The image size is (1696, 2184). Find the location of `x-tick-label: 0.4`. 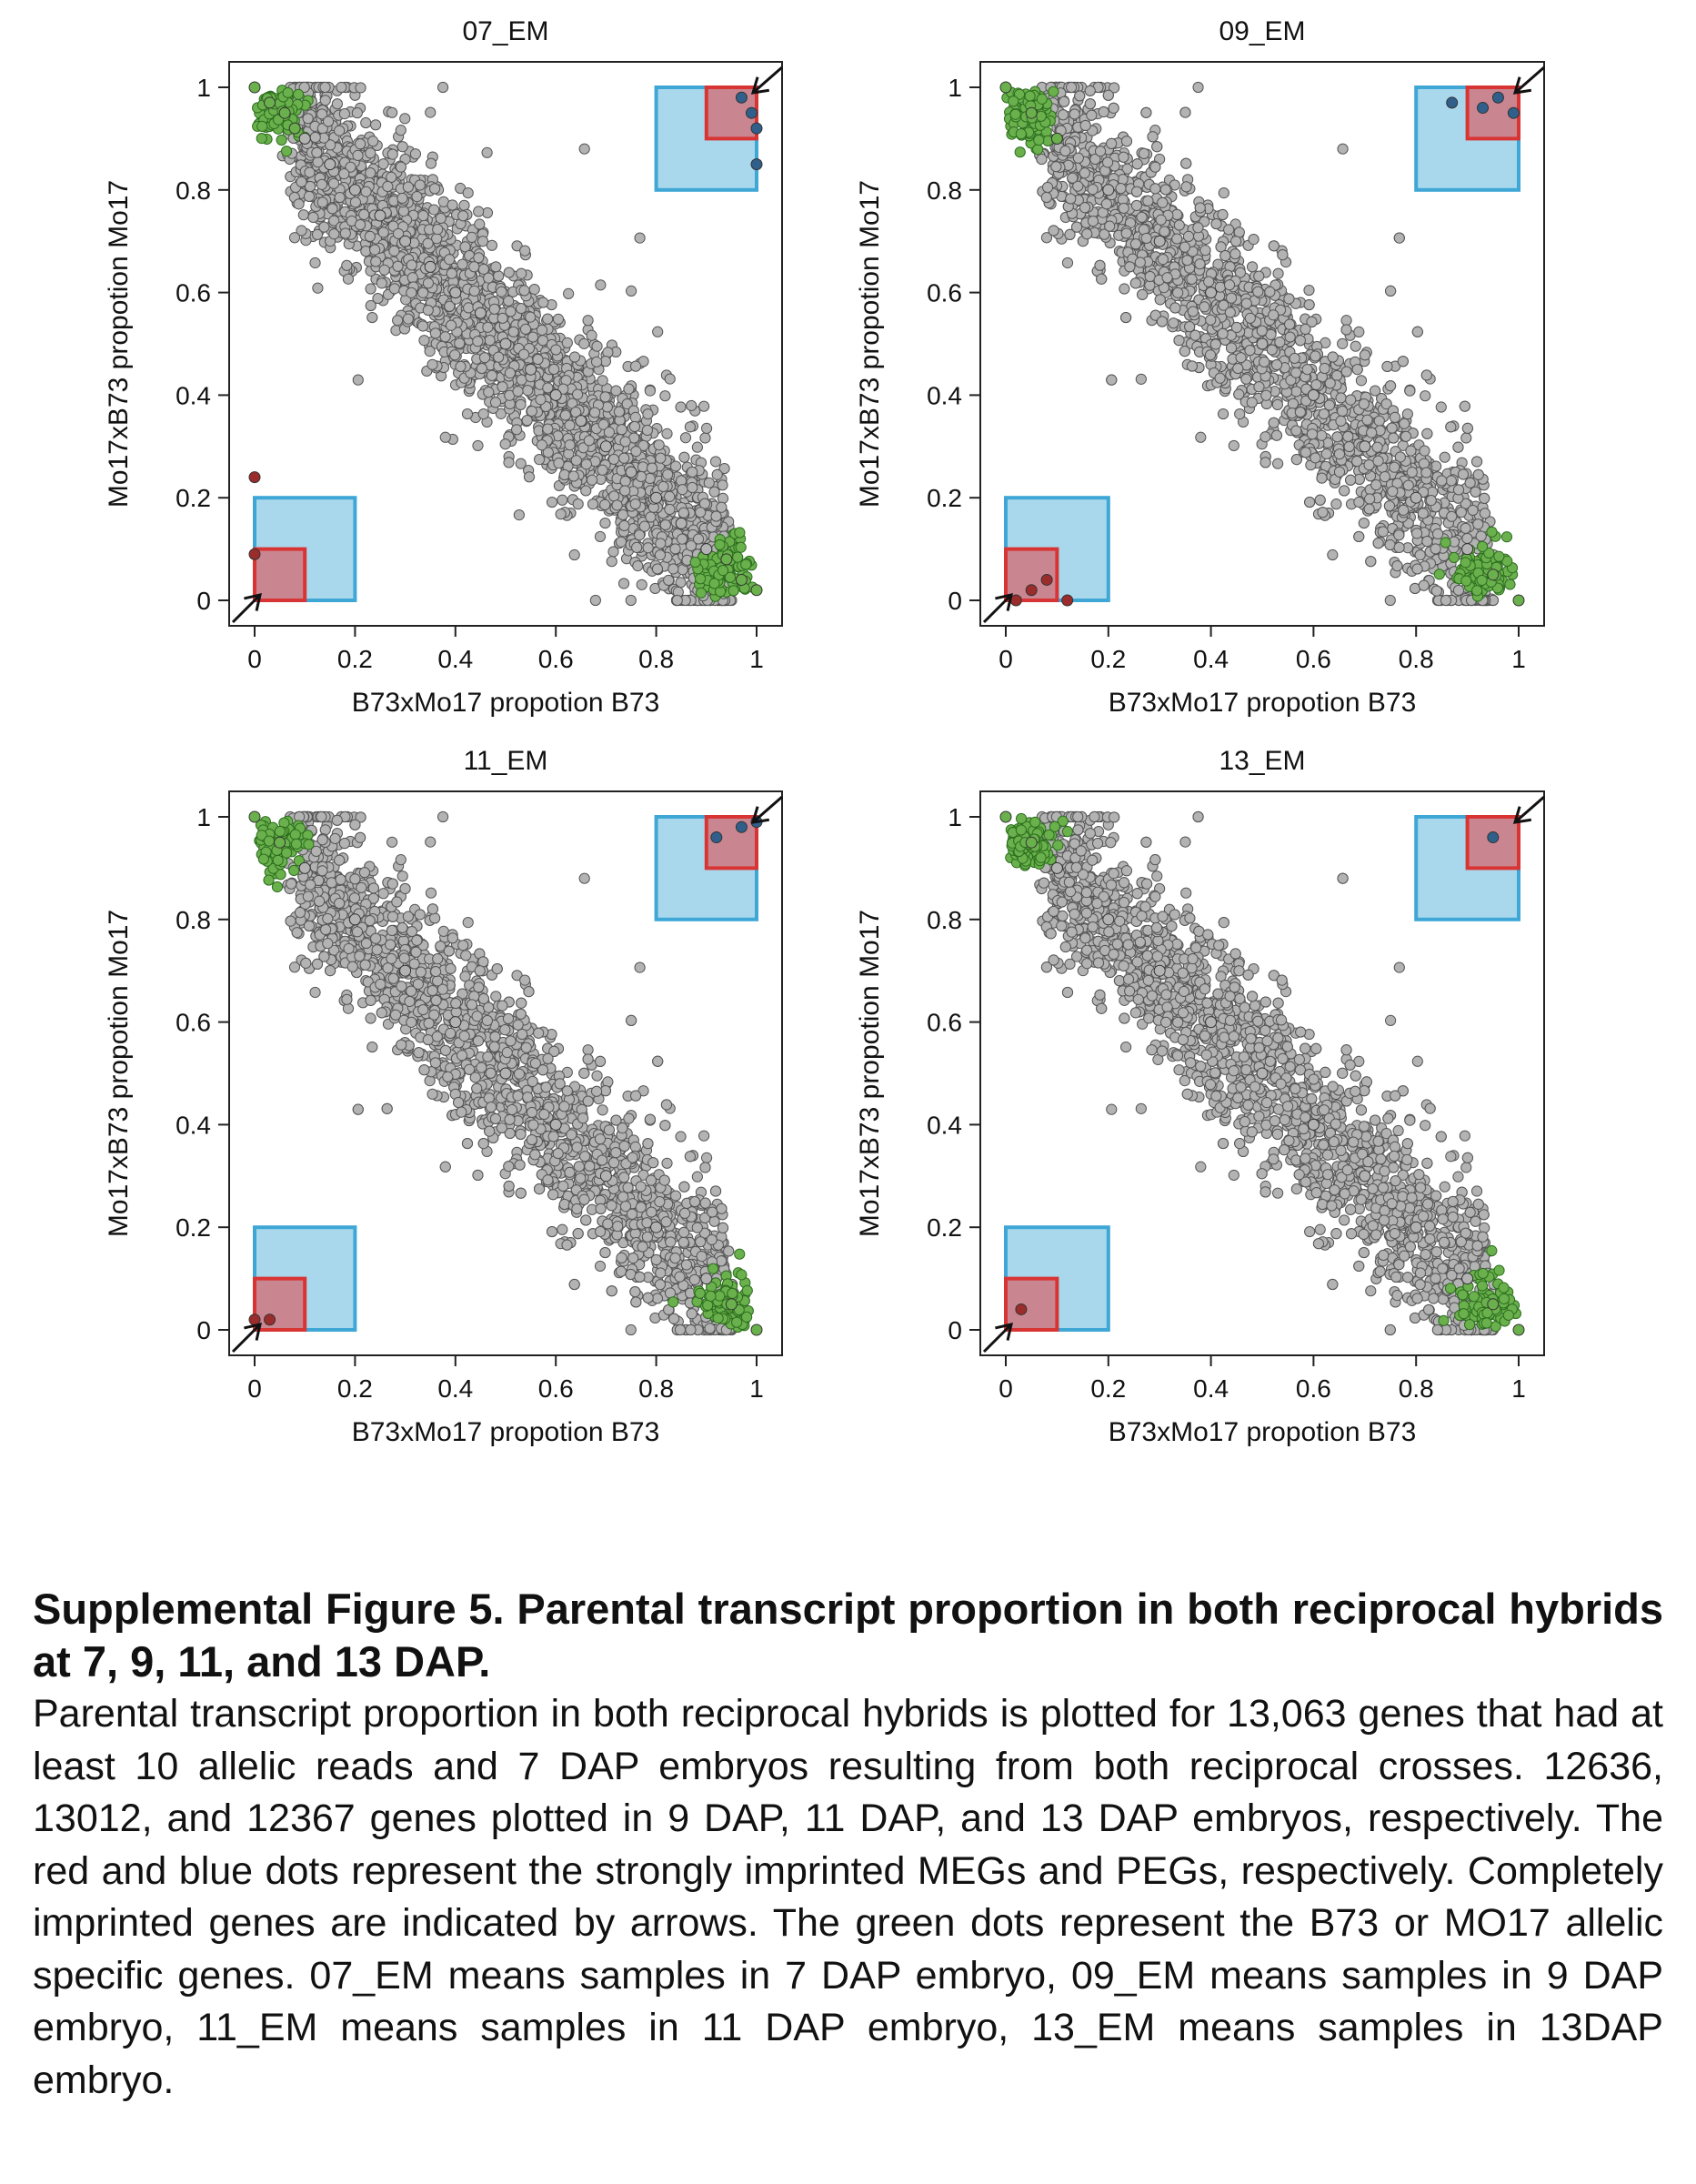

x-tick-label: 0.4 is located at coordinates (1211, 659).